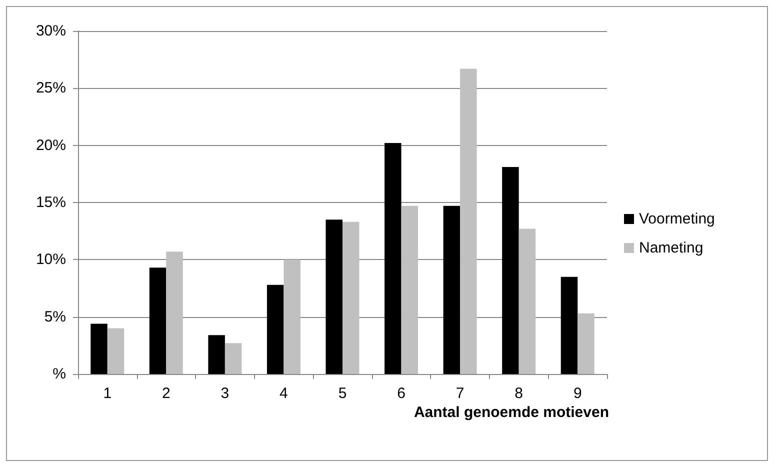 This screenshot has width=776, height=468. Describe the element at coordinates (512, 412) in the screenshot. I see `x-axis-title: Aantal genoemde motieven` at that location.